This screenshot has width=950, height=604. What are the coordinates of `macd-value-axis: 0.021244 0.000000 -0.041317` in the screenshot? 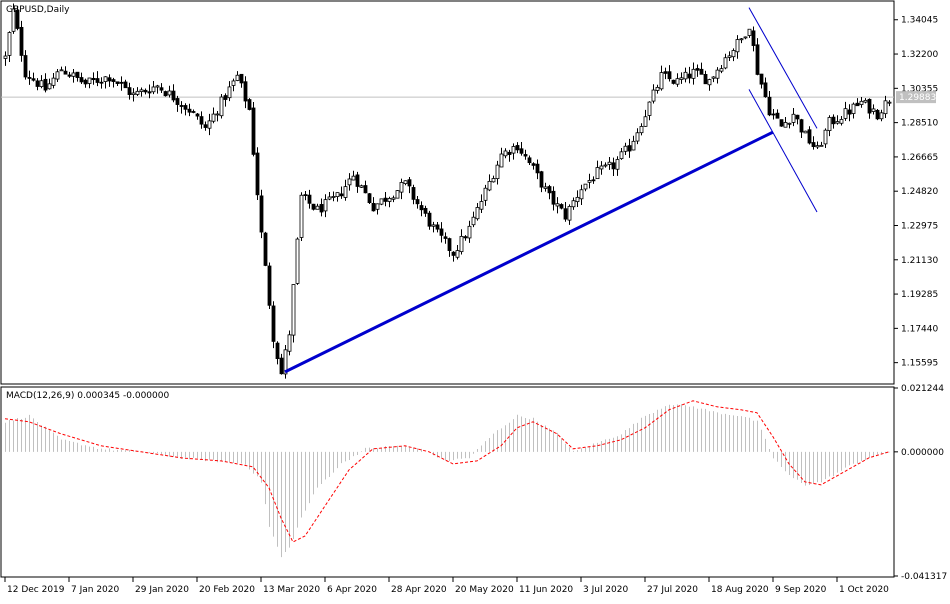 It's located at (920, 483).